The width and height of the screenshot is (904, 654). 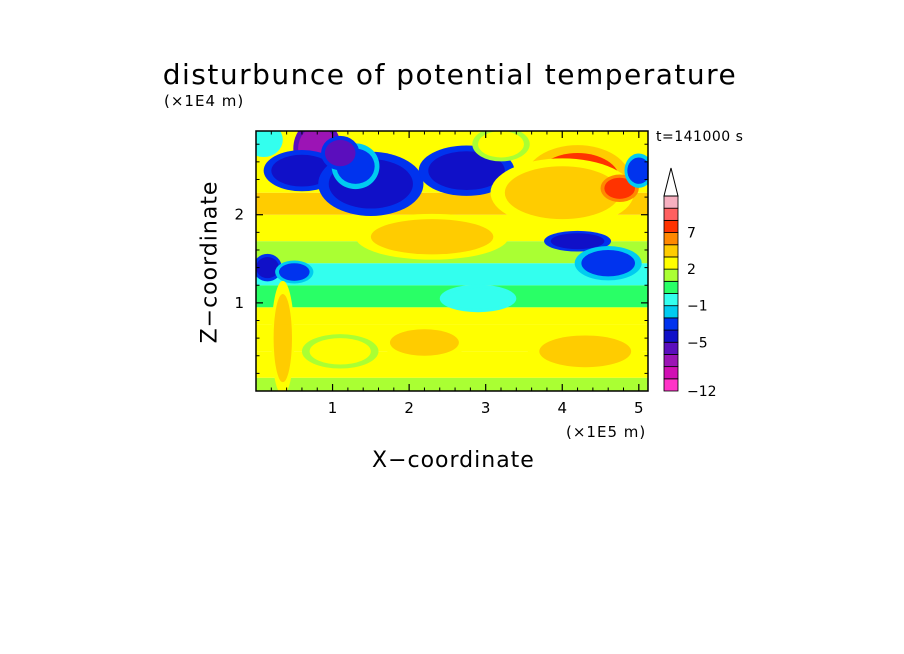 I want to click on z-axis-unit: (×1E4 m), so click(x=204, y=101).